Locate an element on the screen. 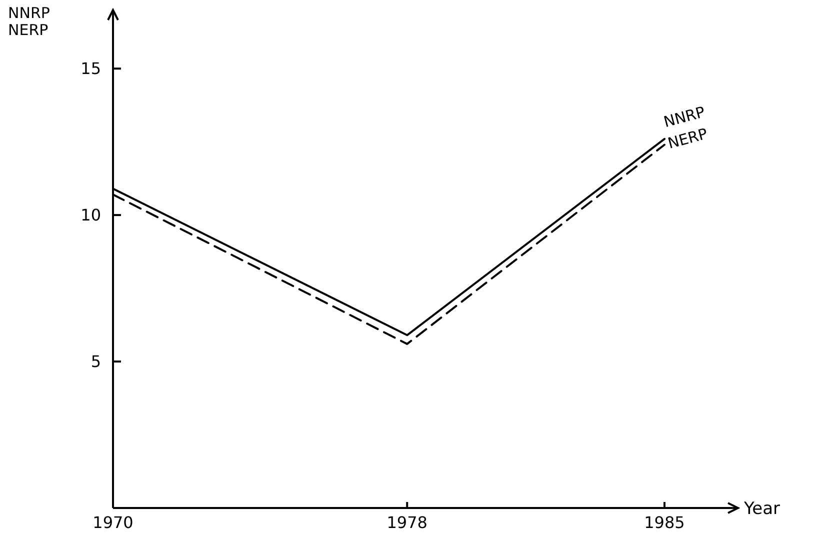 The width and height of the screenshot is (814, 540). x-tick-label: 1985 is located at coordinates (664, 522).